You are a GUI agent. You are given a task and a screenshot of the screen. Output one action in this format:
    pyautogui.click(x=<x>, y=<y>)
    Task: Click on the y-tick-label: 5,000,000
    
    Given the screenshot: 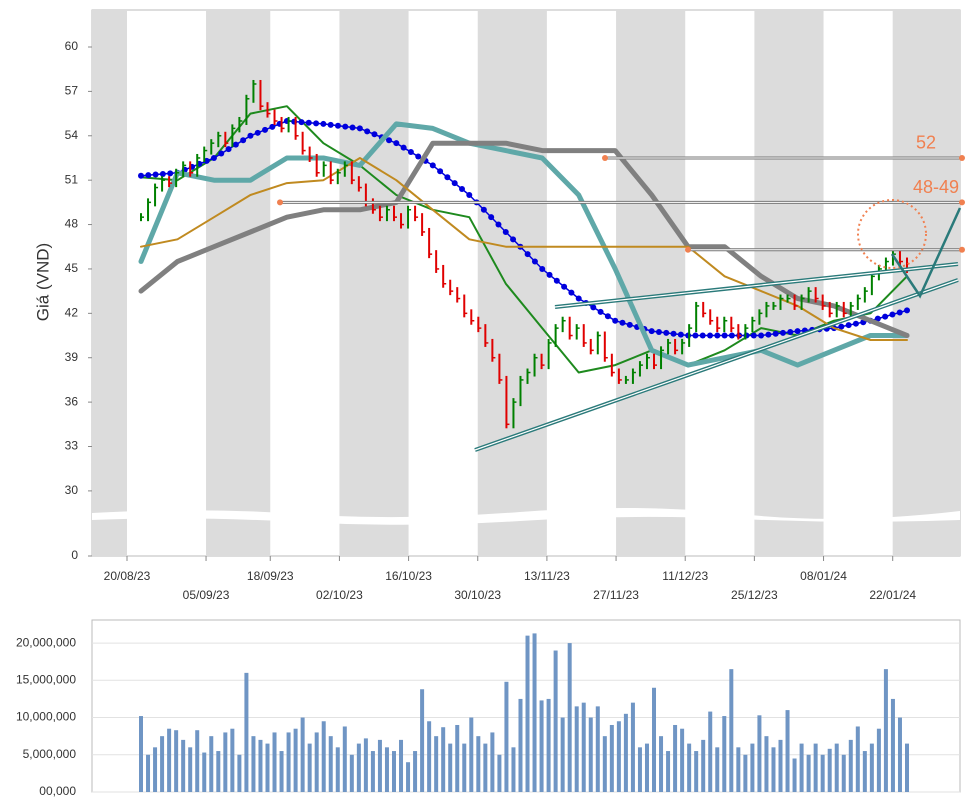 What is the action you would take?
    pyautogui.click(x=50, y=754)
    